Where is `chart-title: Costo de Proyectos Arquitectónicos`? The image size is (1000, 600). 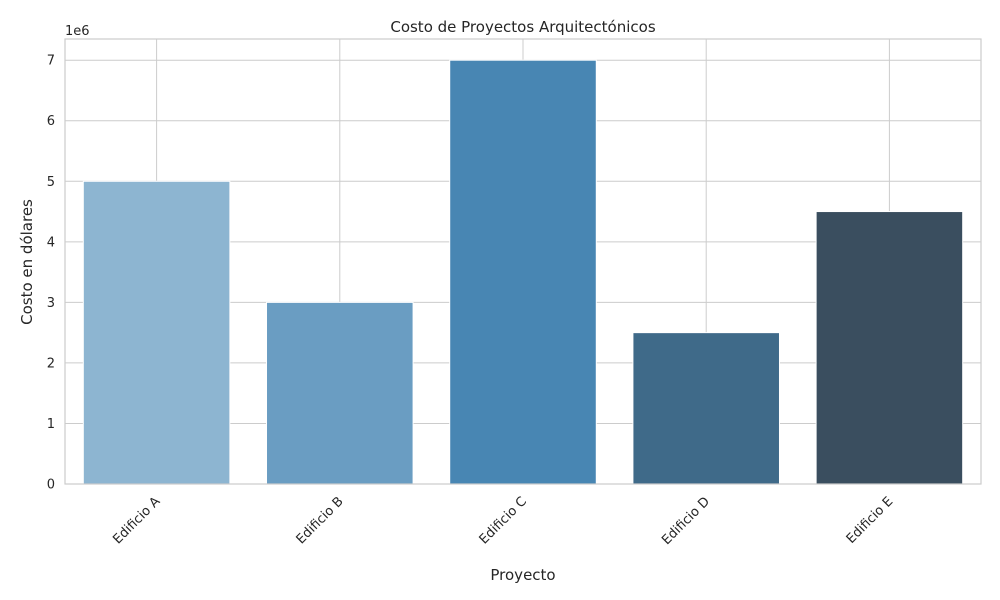
chart-title: Costo de Proyectos Arquitectónicos is located at coordinates (522, 27).